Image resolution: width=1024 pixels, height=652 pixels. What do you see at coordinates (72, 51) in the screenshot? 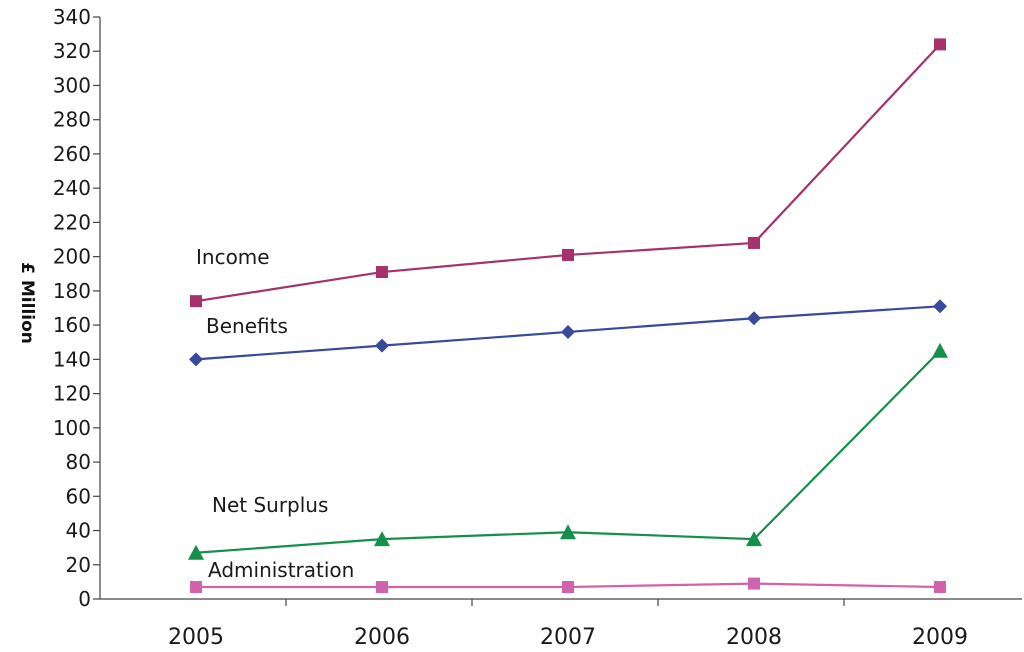
I see `y-tick-label: 320` at bounding box center [72, 51].